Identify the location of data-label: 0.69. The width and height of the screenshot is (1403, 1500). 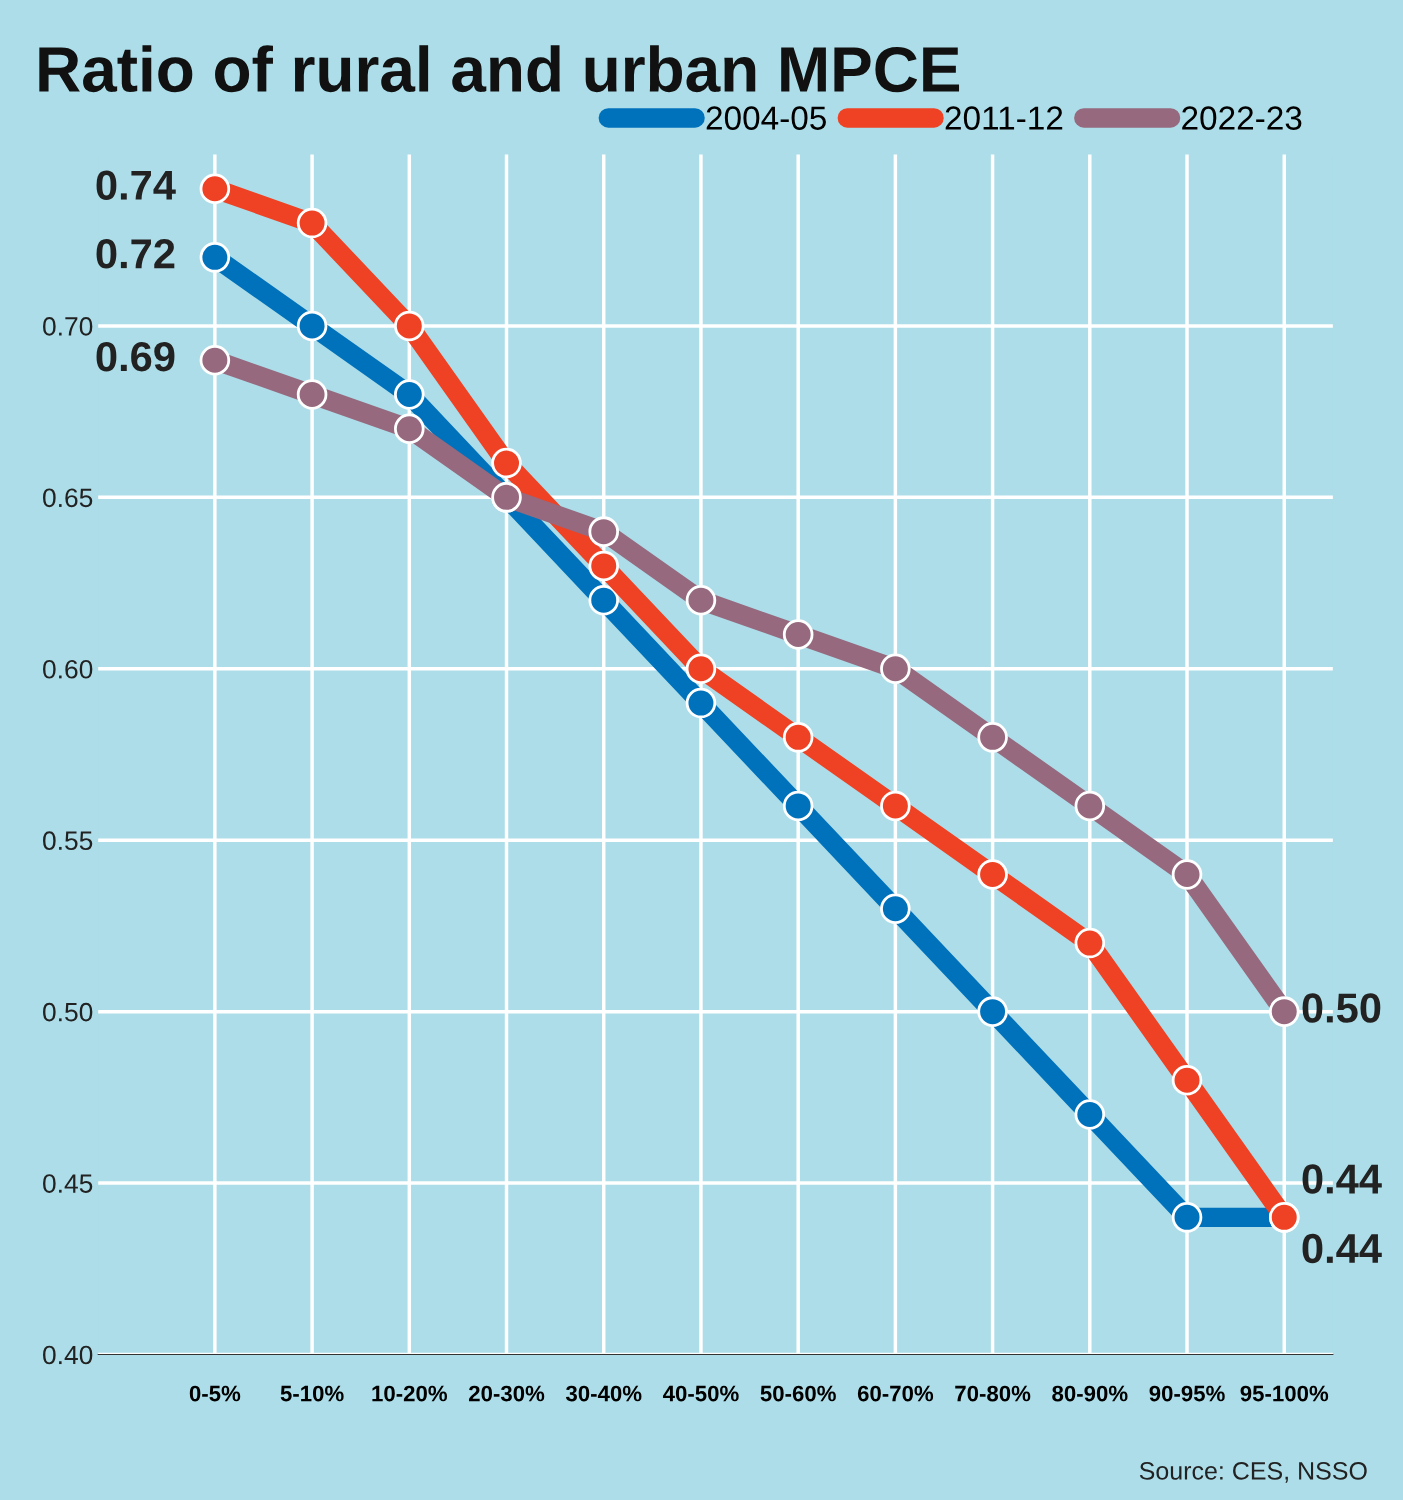
(135, 356).